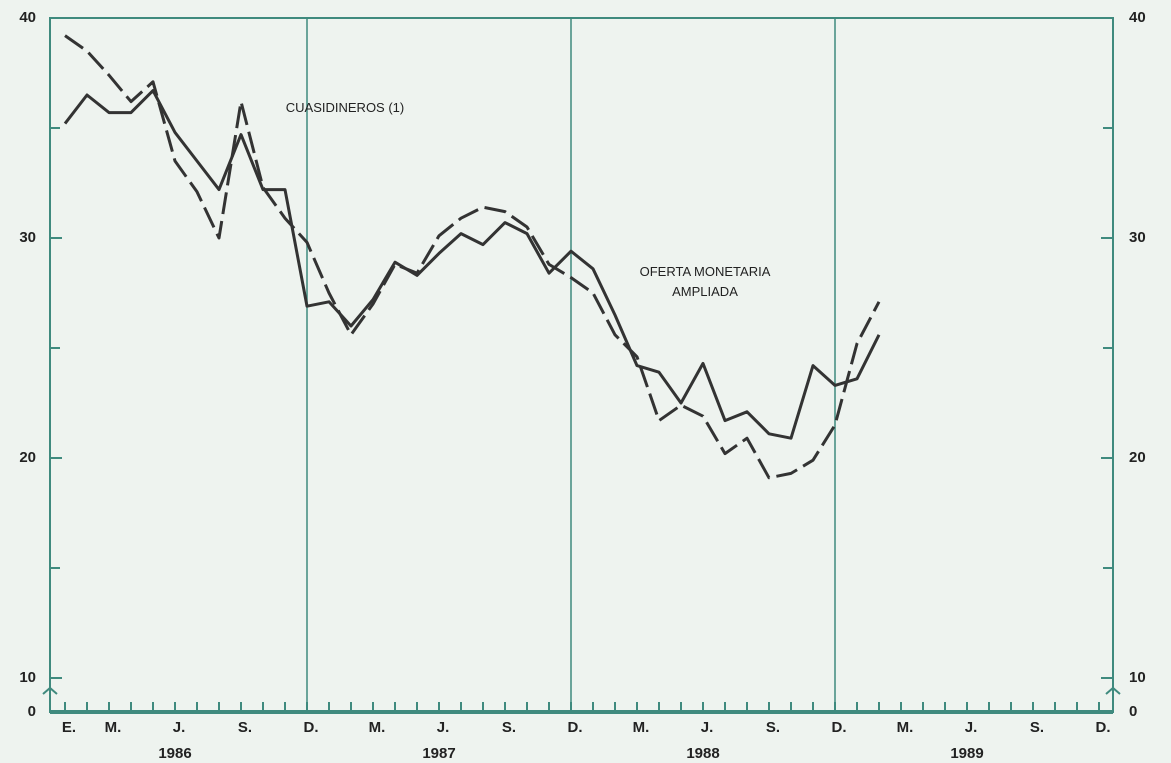 Image resolution: width=1171 pixels, height=763 pixels. Describe the element at coordinates (705, 281) in the screenshot. I see `series-annotation: OFERTA MONETARIA AMPLIADA` at that location.